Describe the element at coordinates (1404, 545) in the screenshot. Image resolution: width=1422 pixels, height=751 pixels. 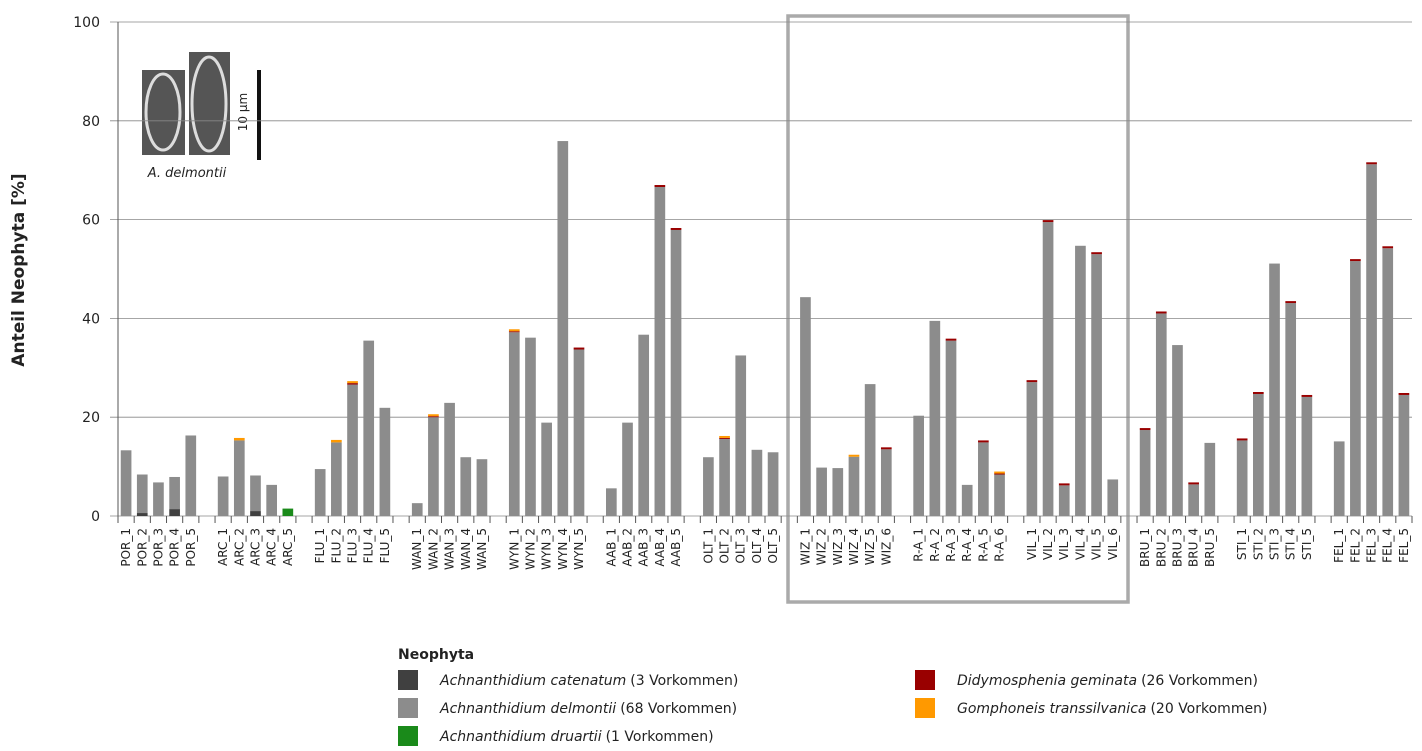
I see `x-tick-label: FEL_5` at that location.